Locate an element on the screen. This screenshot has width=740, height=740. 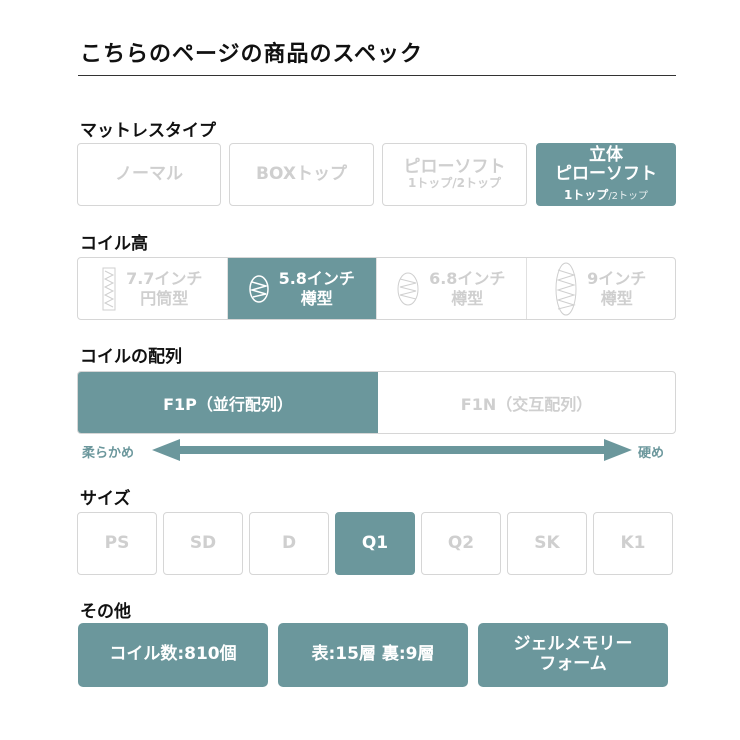
layers-badge: 表:15層 裏:9層 is located at coordinates (373, 655).